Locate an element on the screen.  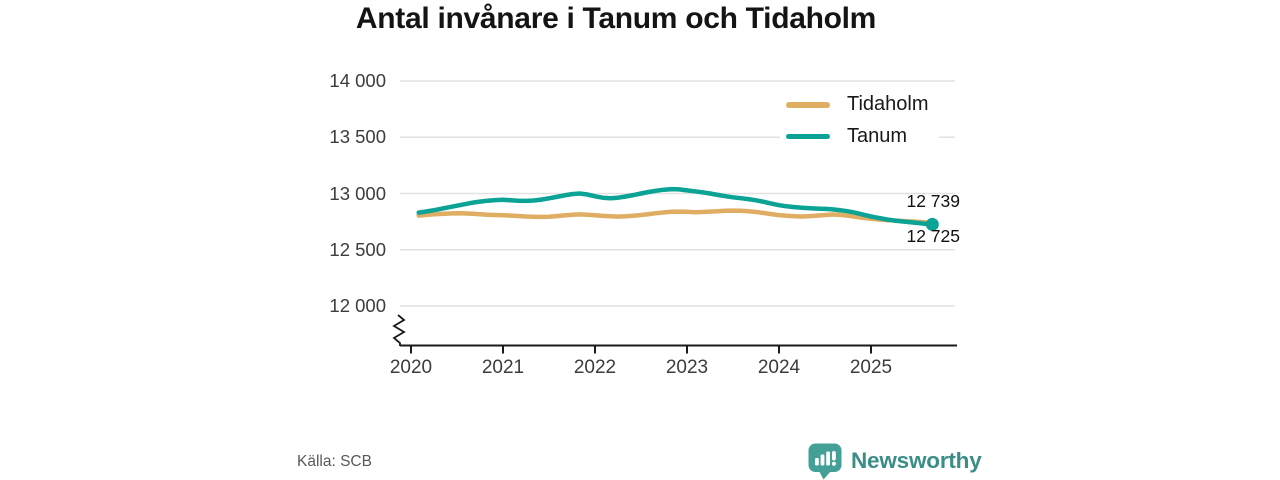
newsworthy-wordmark: Newsworthy is located at coordinates (916, 460).